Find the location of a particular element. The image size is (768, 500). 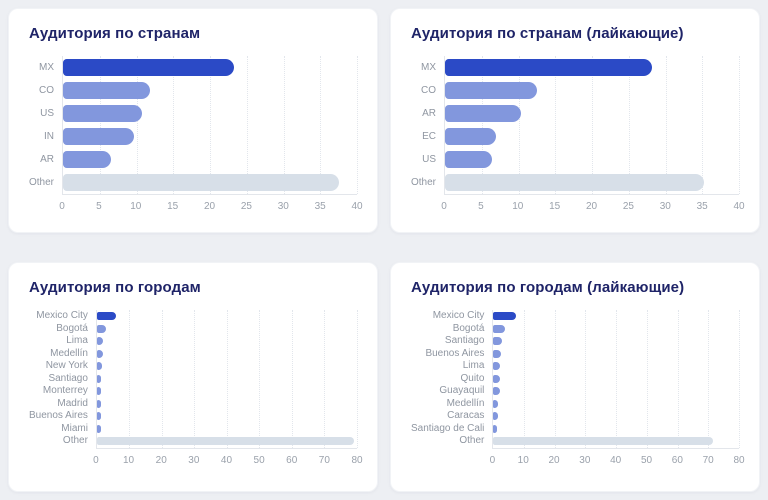

chart-title: Аудитория по городам is located at coordinates (115, 287).